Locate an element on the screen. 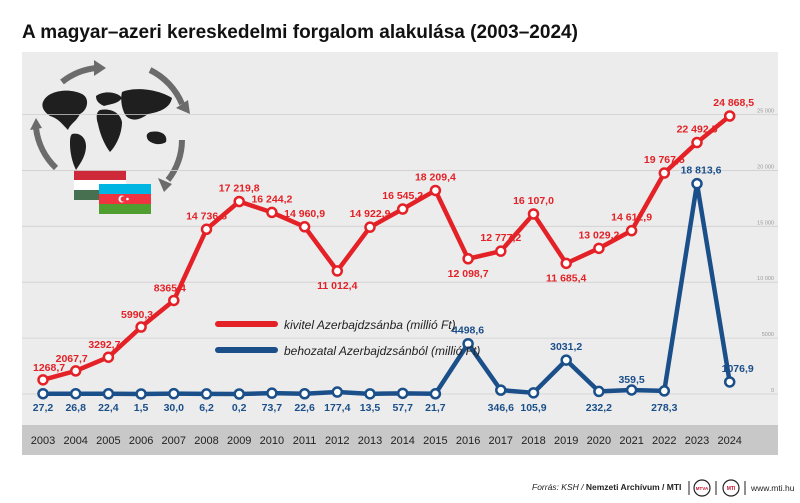 Image resolution: width=800 pixels, height=503 pixels. x-tick-label: 2015 is located at coordinates (435, 441).